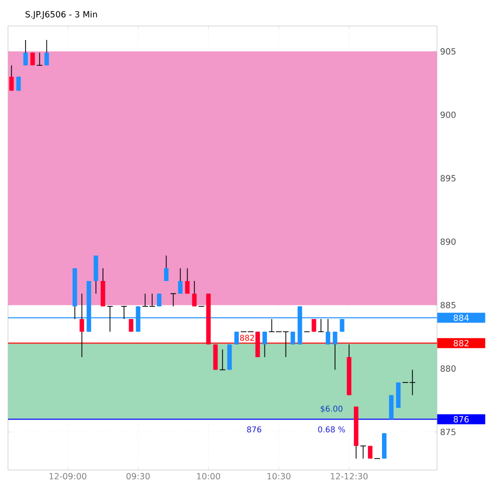 Image resolution: width=496 pixels, height=496 pixels. What do you see at coordinates (349, 476) in the screenshot?
I see `x-tick-label: 12-12:30` at bounding box center [349, 476].